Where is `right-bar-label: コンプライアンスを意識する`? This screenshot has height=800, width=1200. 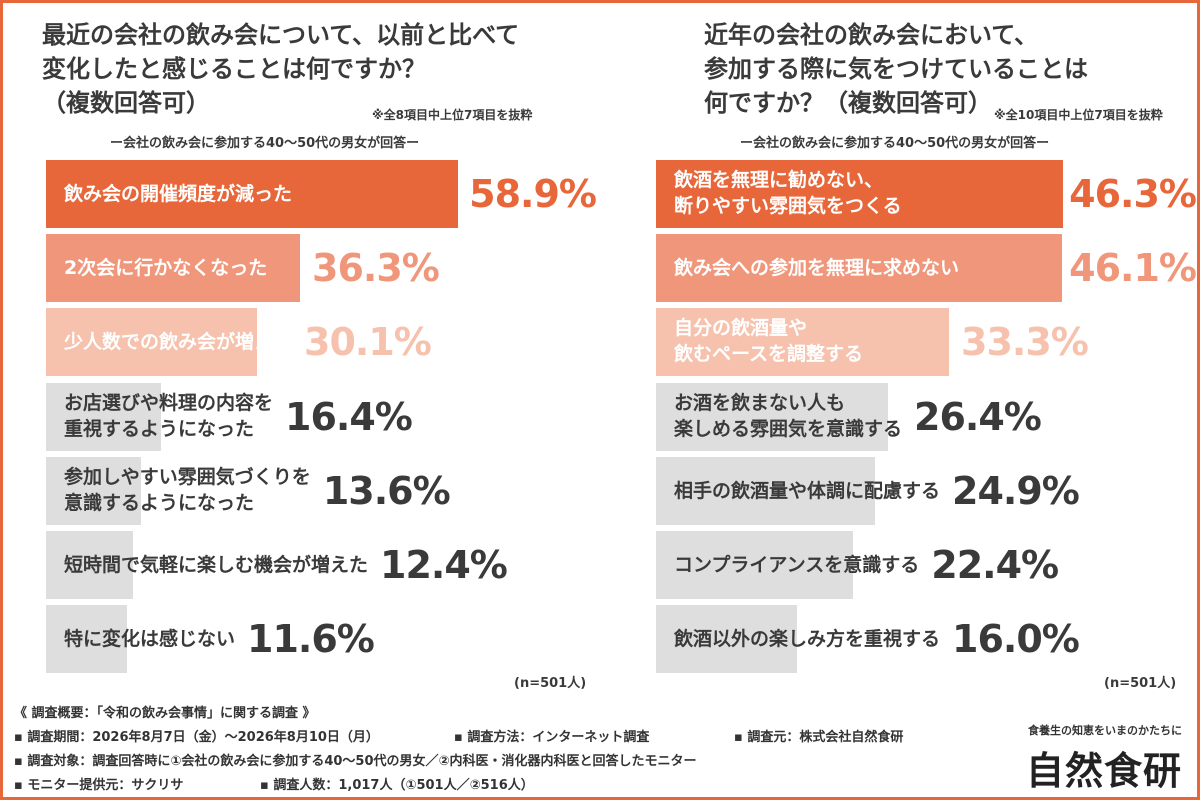 right-bar-label: コンプライアンスを意識する is located at coordinates (796, 565).